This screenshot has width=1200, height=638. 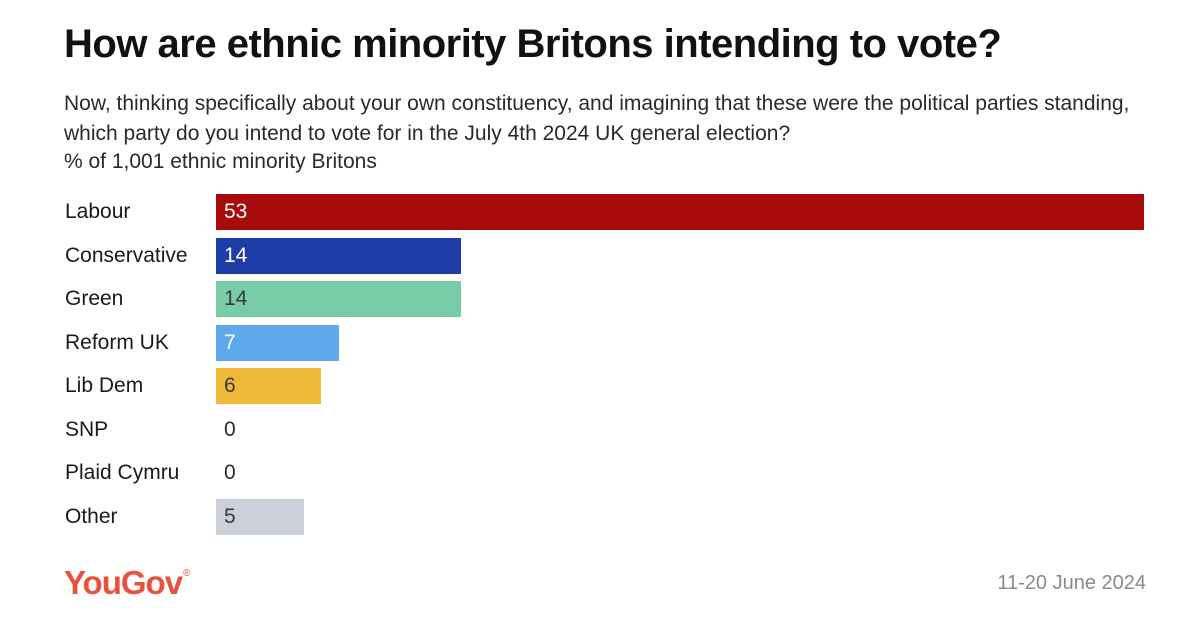 I want to click on category-label-snp: SNP, so click(x=87, y=429).